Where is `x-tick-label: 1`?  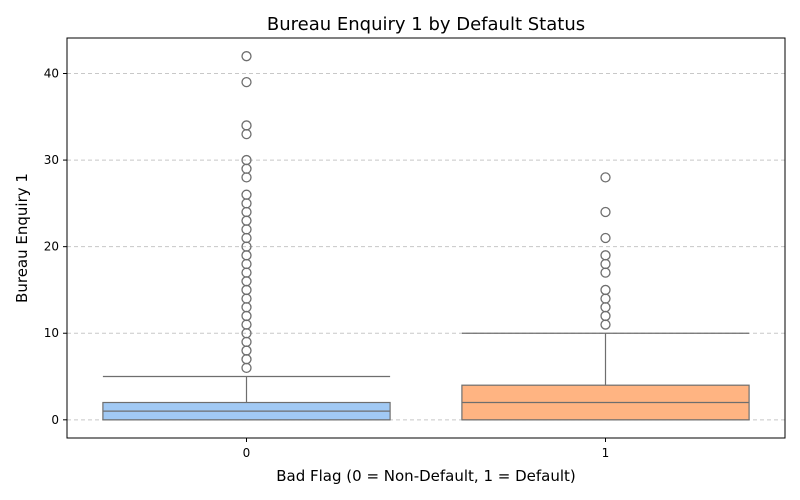
x-tick-label: 1 is located at coordinates (606, 453).